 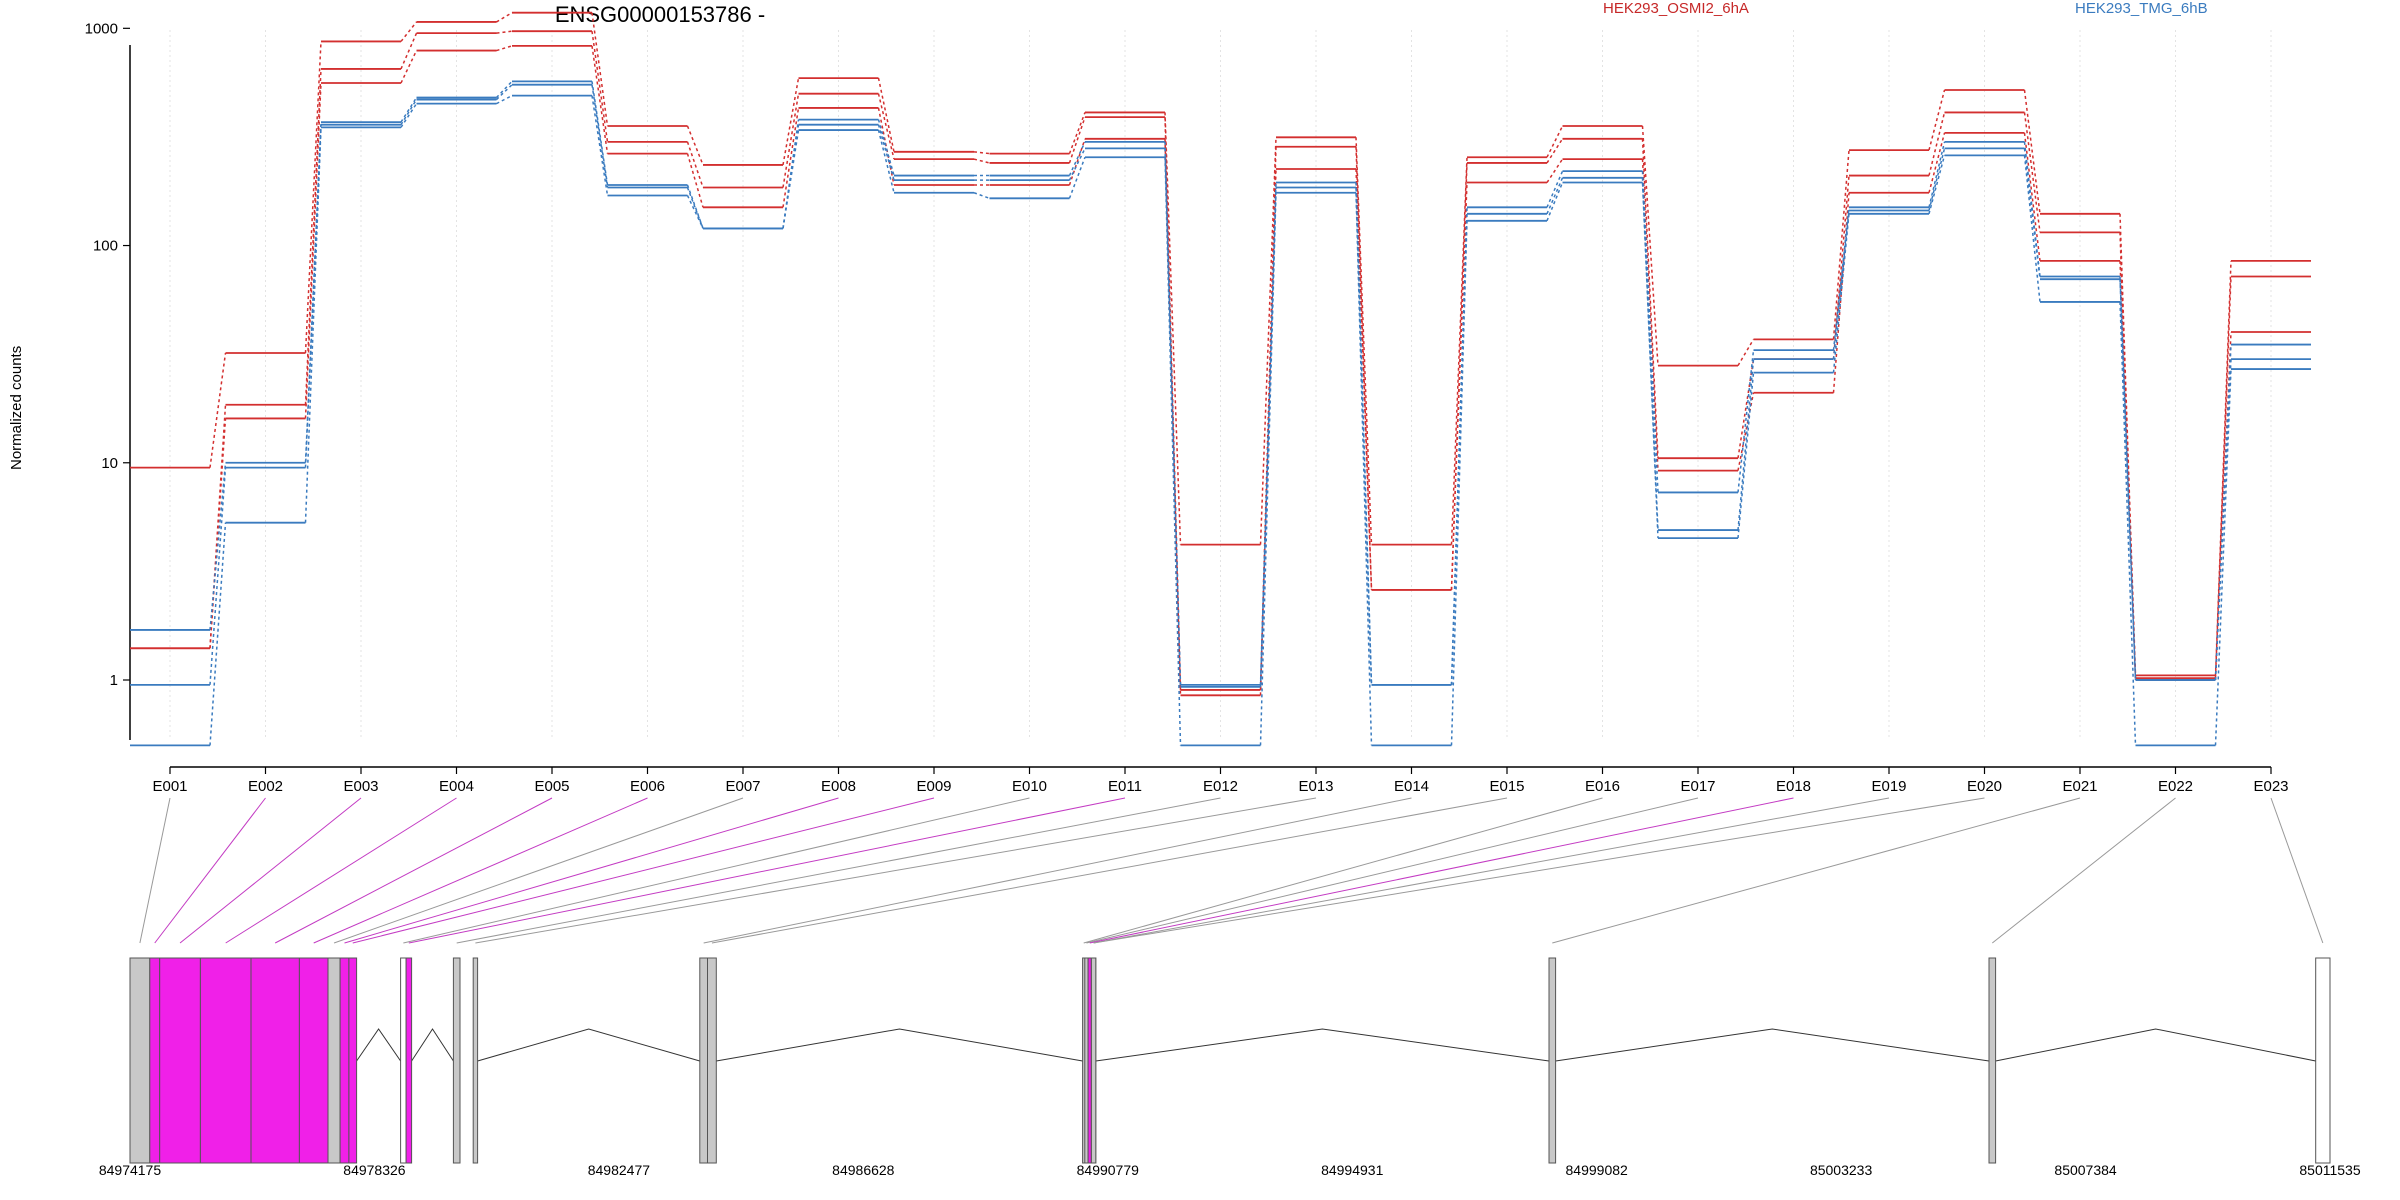 I want to click on exon-connectors, so click(x=1231, y=870).